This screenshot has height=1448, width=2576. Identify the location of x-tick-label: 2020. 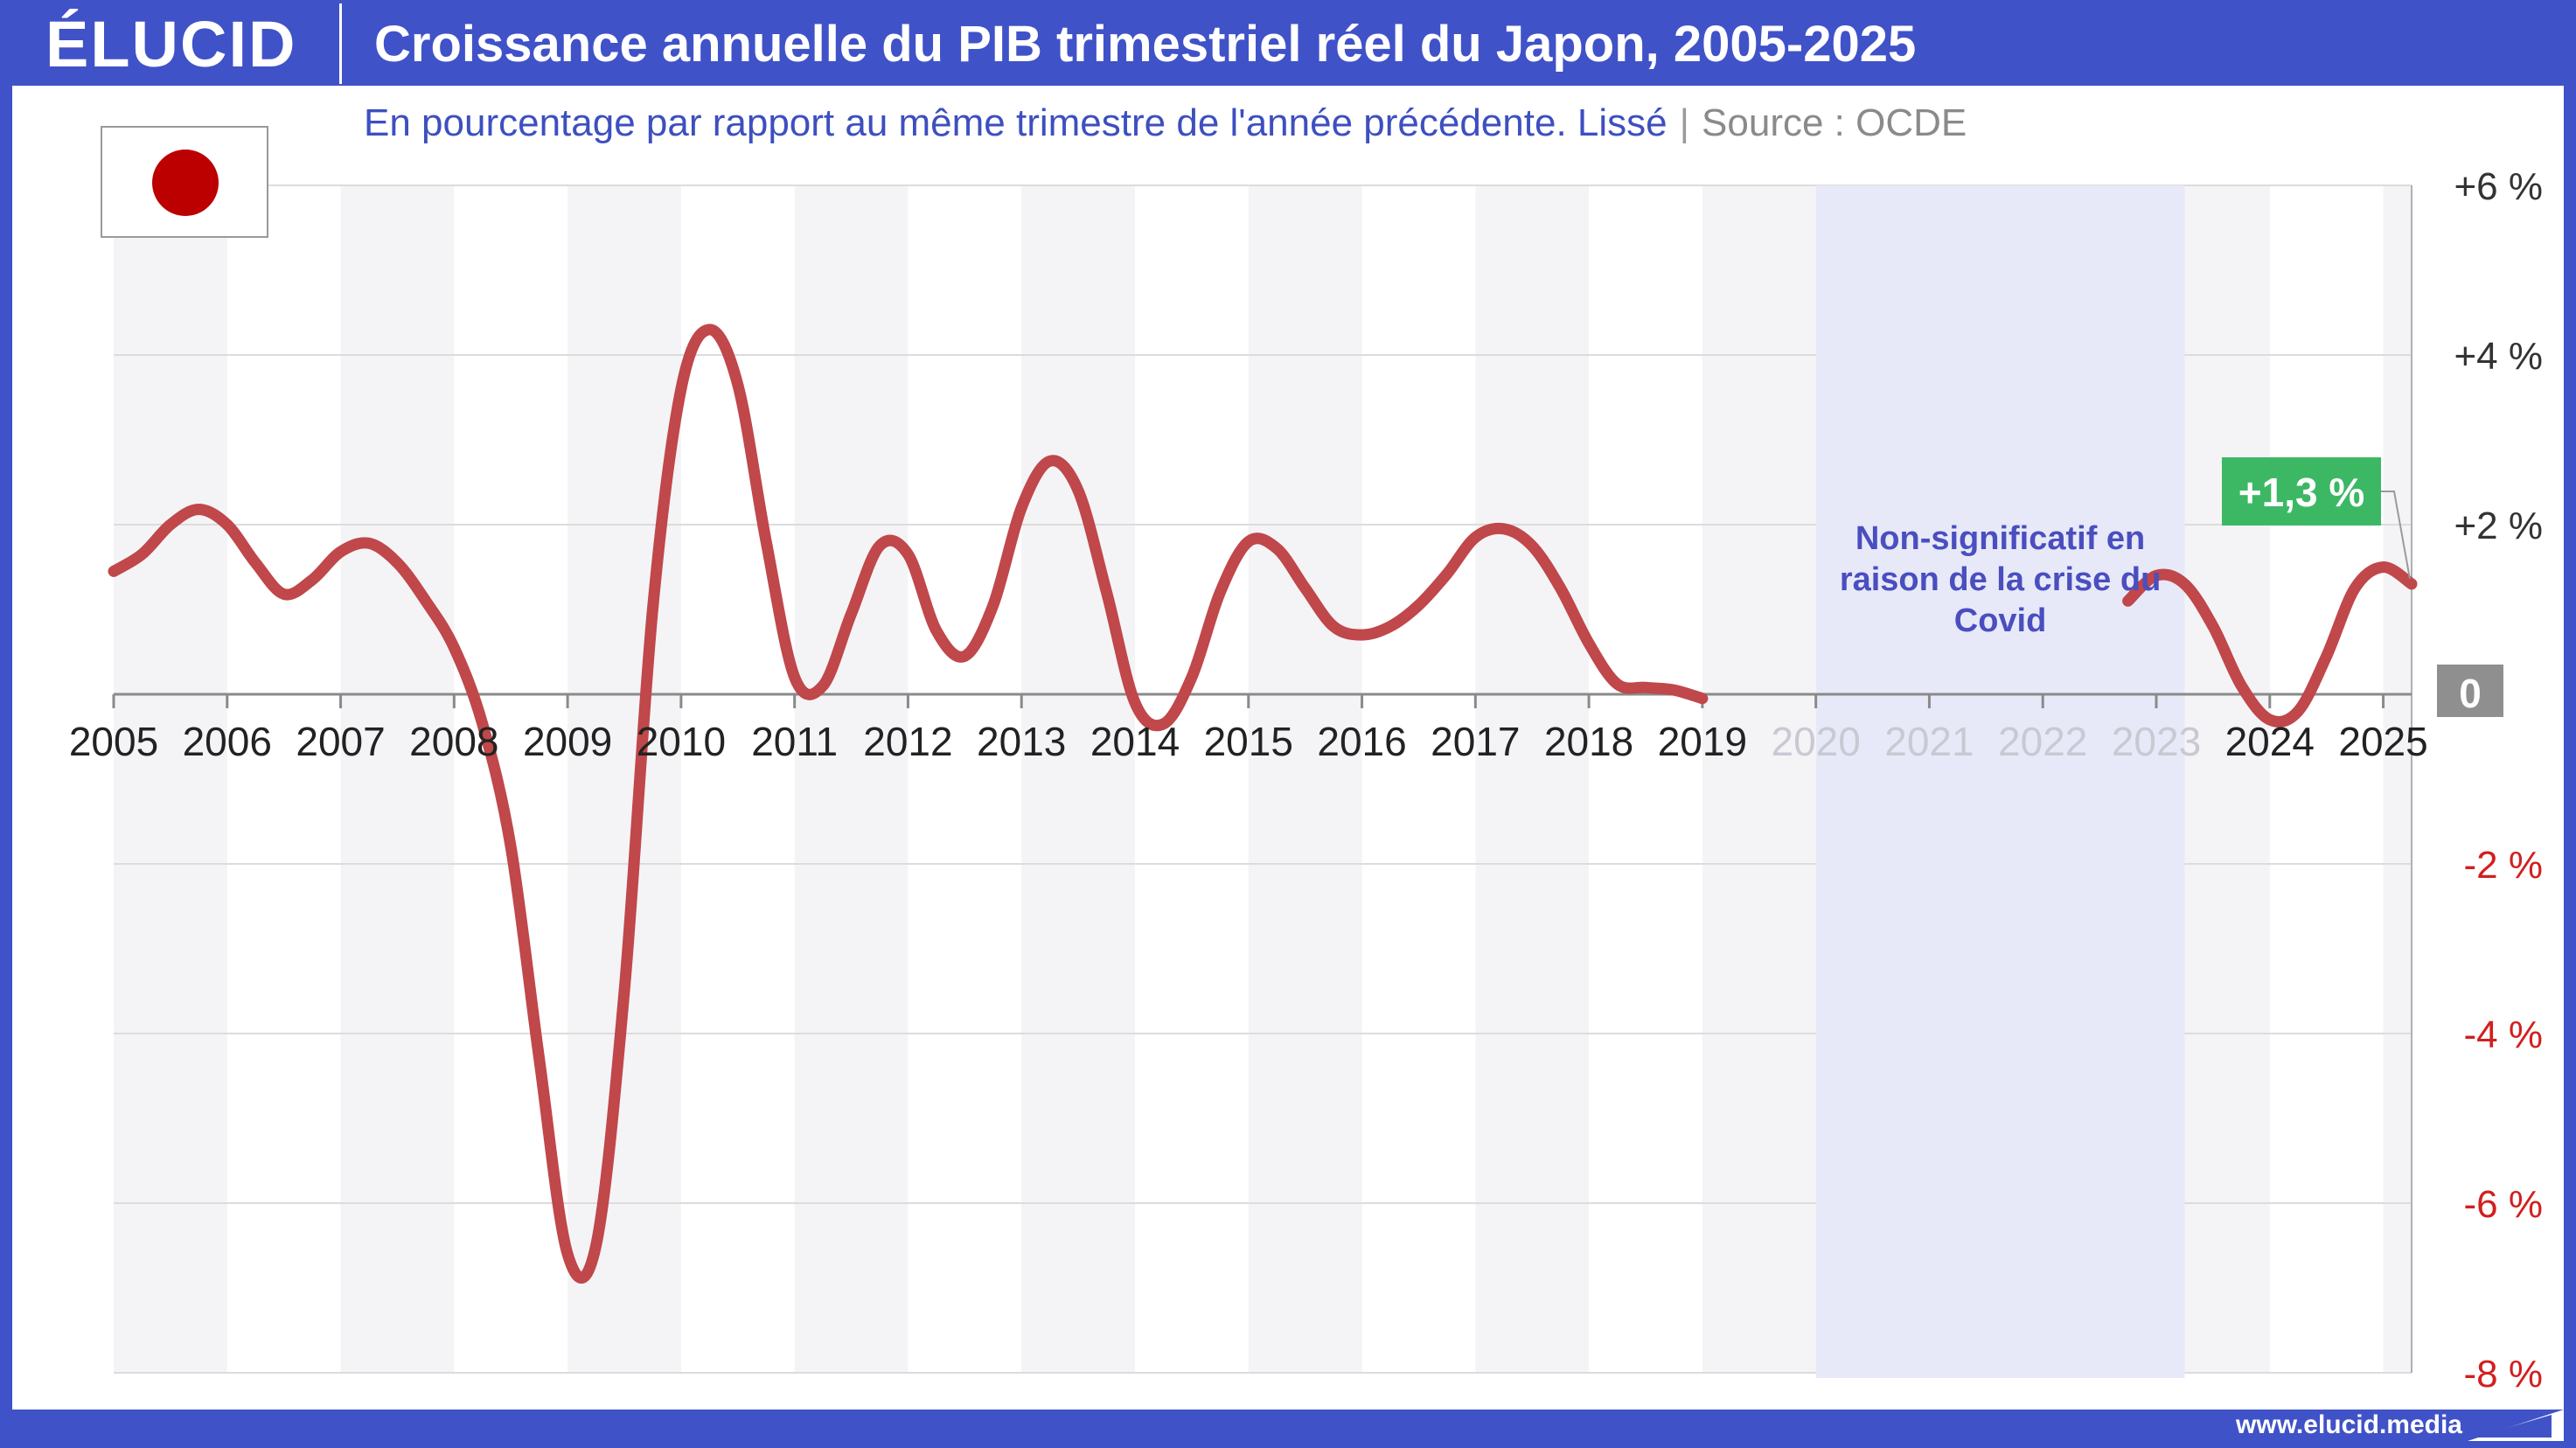
(1815, 742).